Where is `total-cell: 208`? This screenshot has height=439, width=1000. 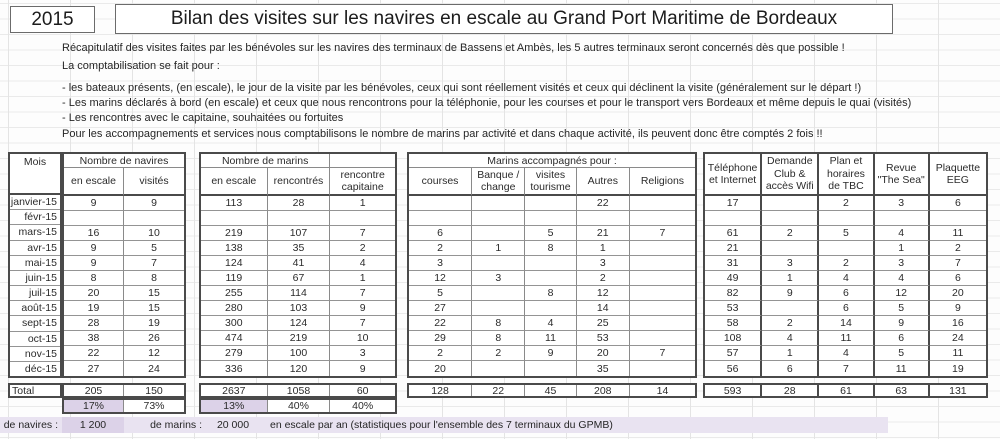 total-cell: 208 is located at coordinates (603, 390).